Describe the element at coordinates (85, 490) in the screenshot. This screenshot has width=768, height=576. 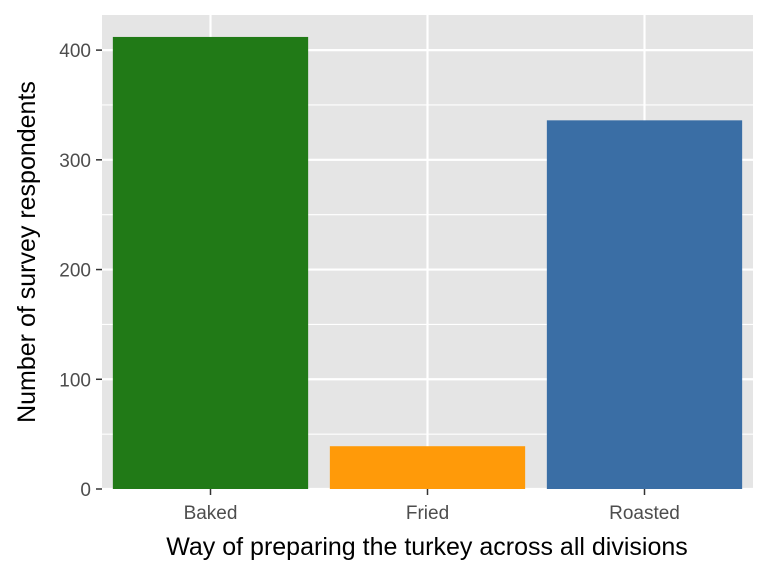
I see `y-tick-label: 0` at that location.